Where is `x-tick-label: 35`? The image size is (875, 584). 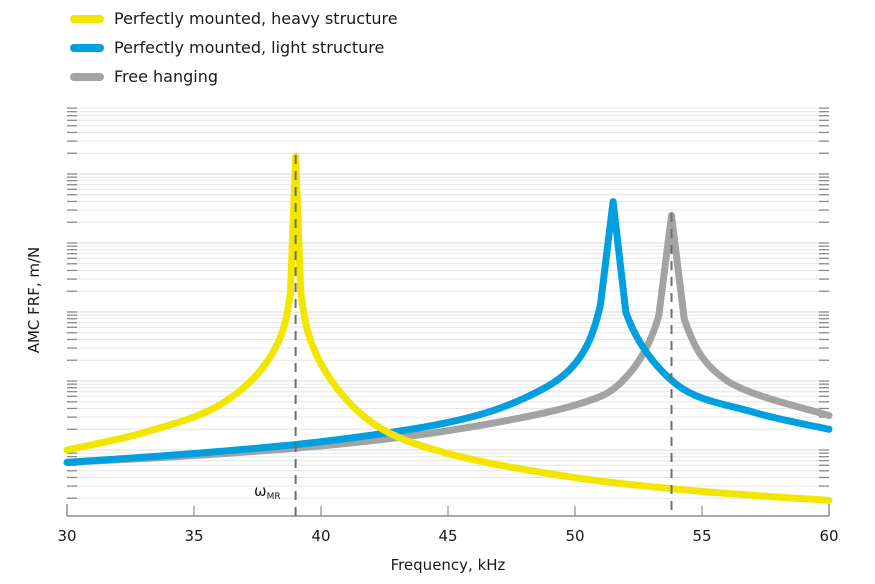
x-tick-label: 35 is located at coordinates (194, 536).